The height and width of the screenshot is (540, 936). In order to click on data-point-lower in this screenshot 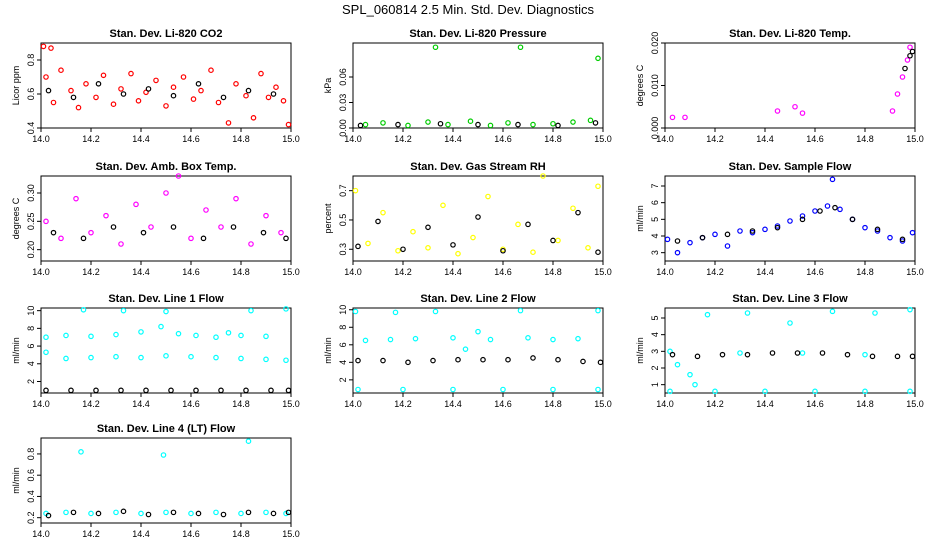, I will do `click(865, 391)`.